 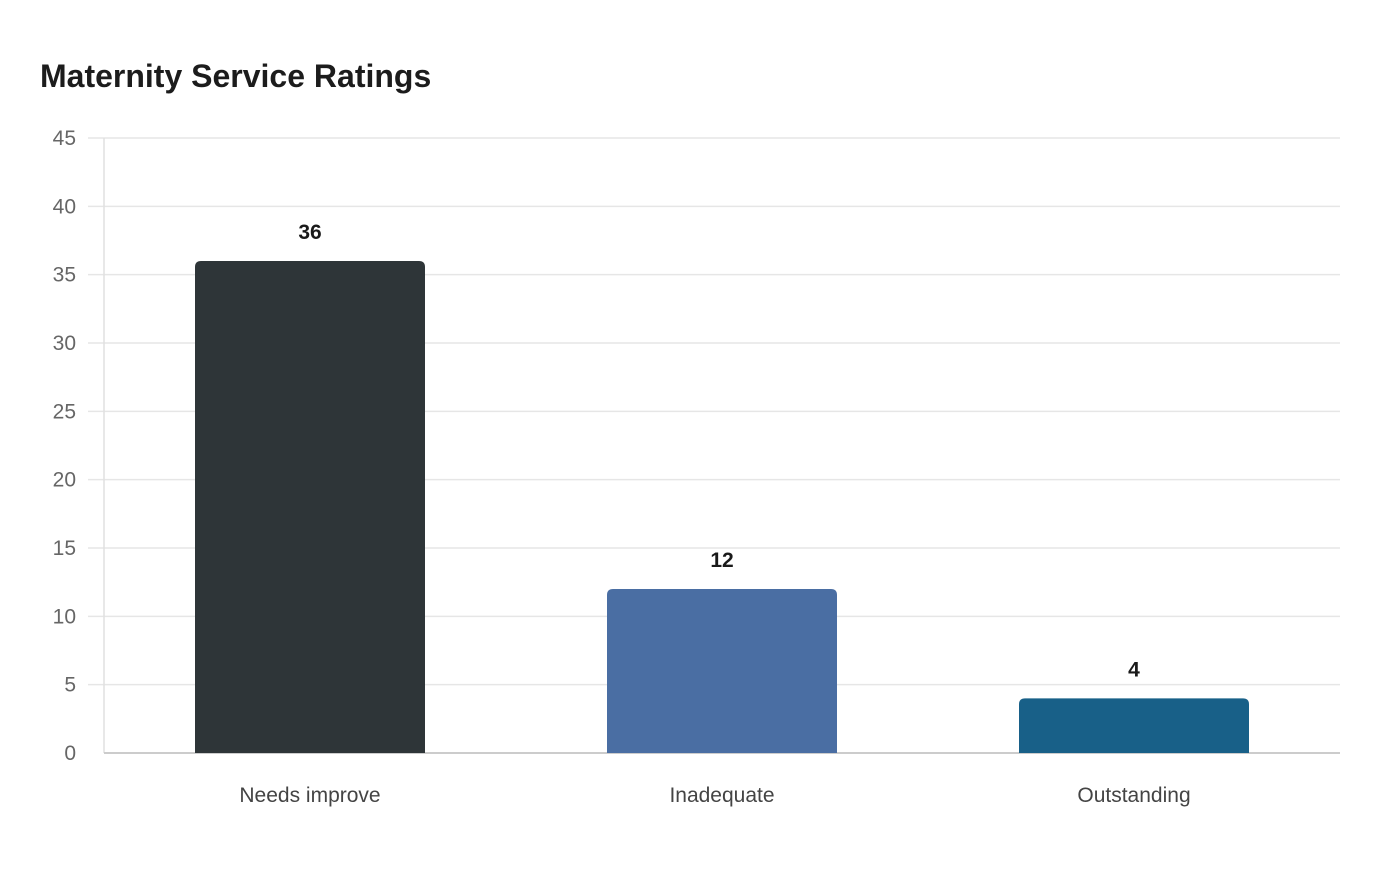 I want to click on y-tick-label: 30, so click(x=64, y=343).